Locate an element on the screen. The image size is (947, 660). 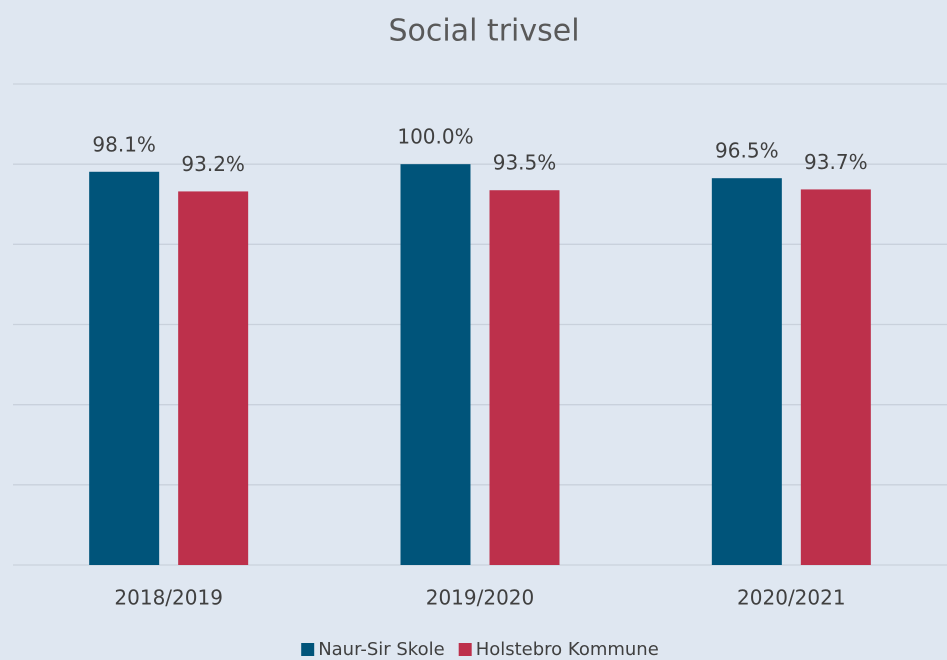
chart-title: Social trivsel is located at coordinates (483, 31).